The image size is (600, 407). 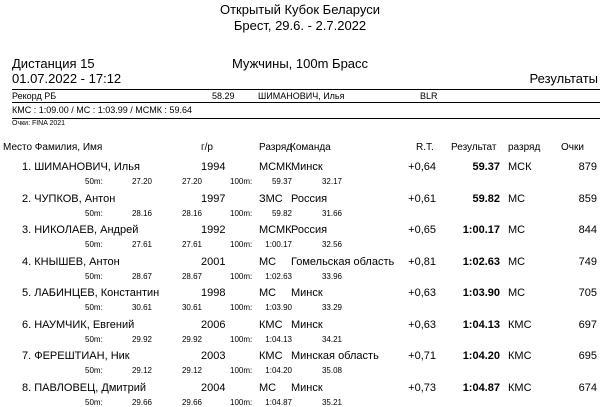 I want to click on split-100-time: 59.82, so click(x=281, y=213).